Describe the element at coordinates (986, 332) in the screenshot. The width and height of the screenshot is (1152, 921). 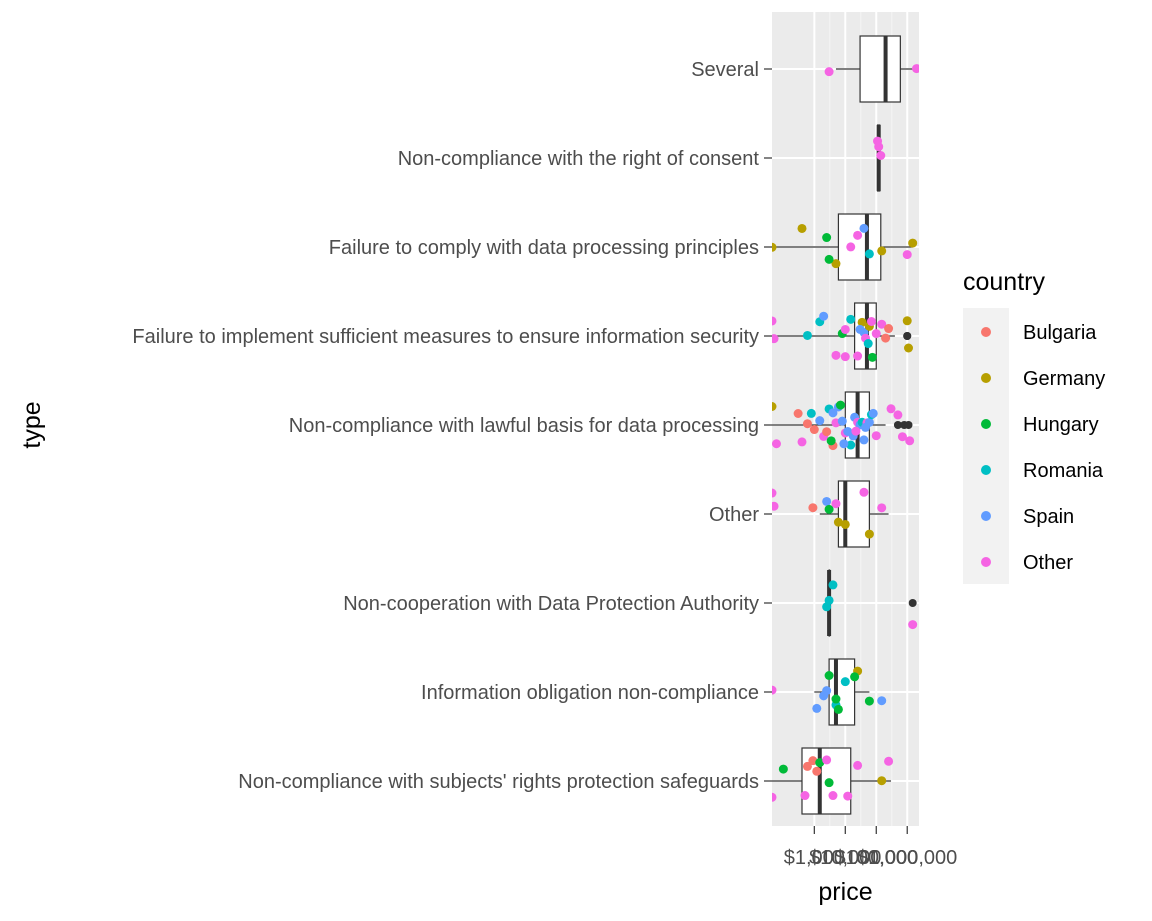
I see `legend-key-bulgaria` at that location.